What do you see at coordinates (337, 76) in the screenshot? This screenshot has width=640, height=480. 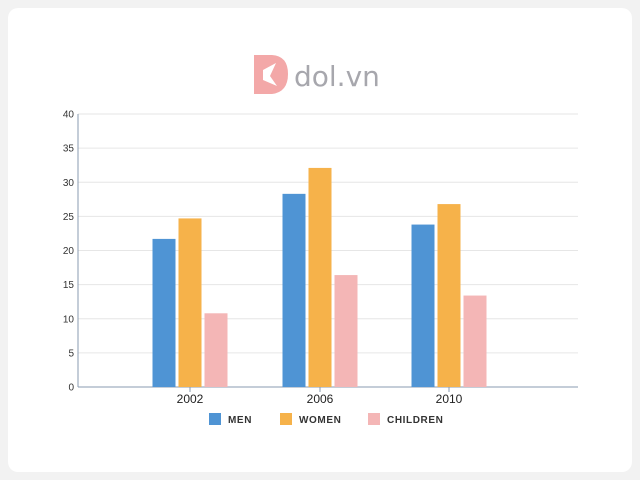 I see `logo-text: dol.vn` at bounding box center [337, 76].